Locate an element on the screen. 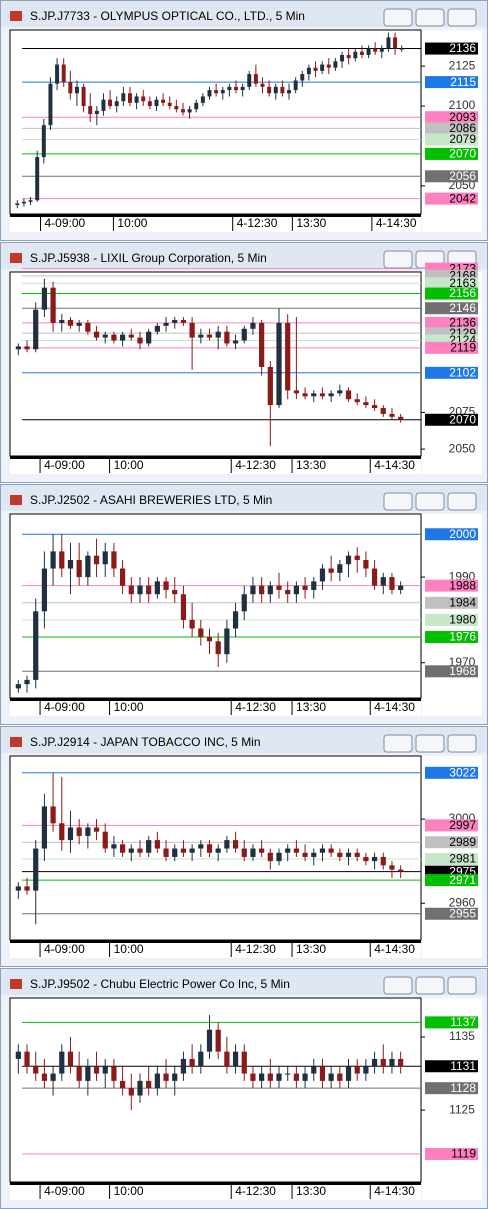  time-axis is located at coordinates (215, 949).